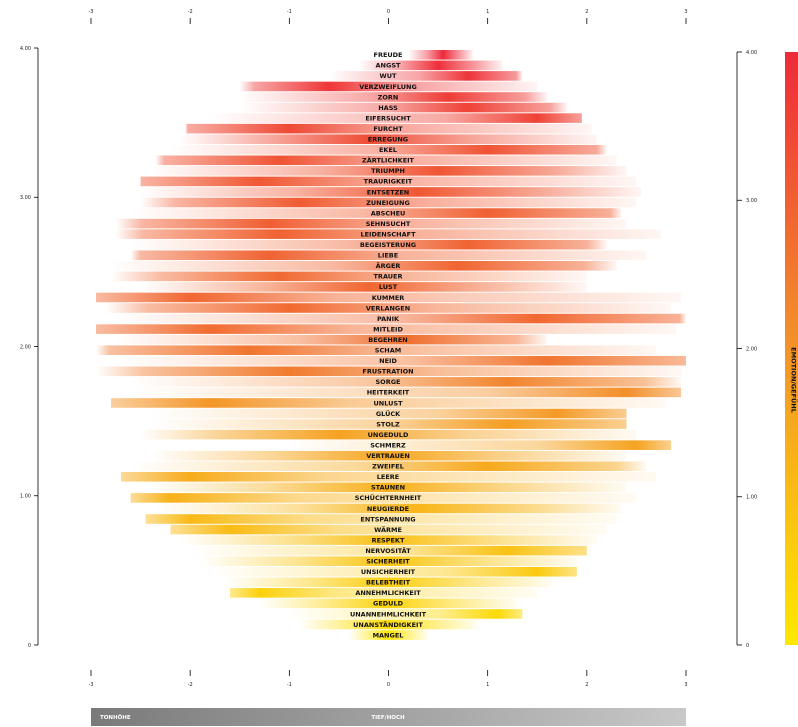 This screenshot has height=727, width=798. What do you see at coordinates (388, 76) in the screenshot?
I see `emotion-label: WUT` at bounding box center [388, 76].